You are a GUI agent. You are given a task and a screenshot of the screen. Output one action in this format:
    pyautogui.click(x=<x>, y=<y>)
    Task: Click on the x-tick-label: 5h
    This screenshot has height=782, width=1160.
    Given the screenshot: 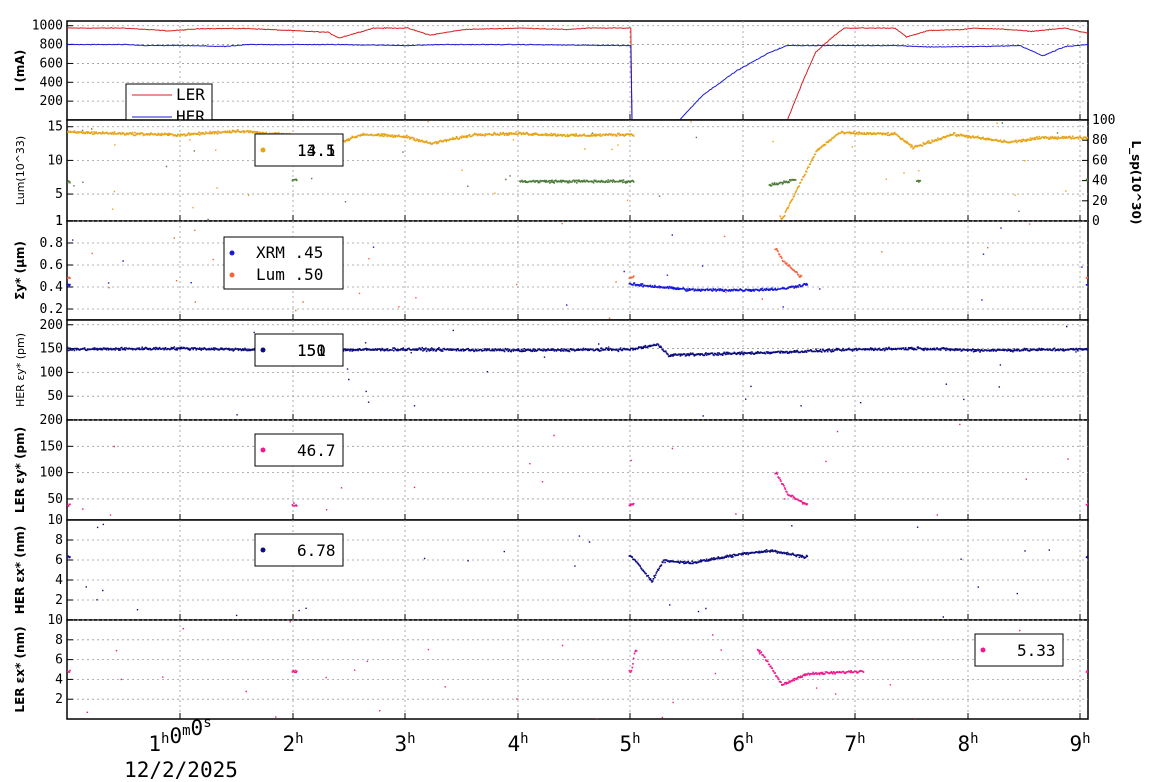 What is the action you would take?
    pyautogui.click(x=629, y=743)
    